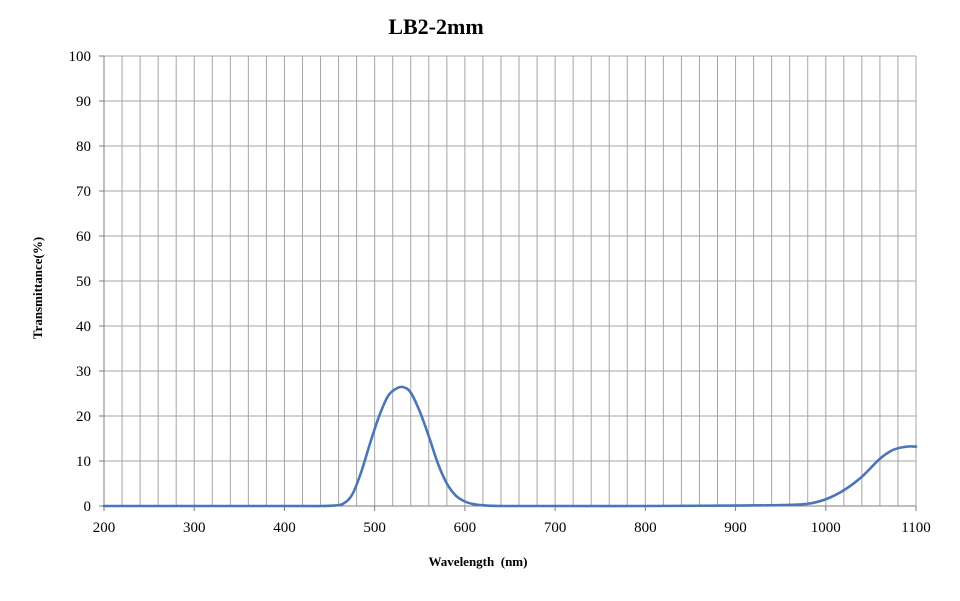 Image resolution: width=960 pixels, height=601 pixels. What do you see at coordinates (83, 102) in the screenshot?
I see `y-tick-label: 90` at bounding box center [83, 102].